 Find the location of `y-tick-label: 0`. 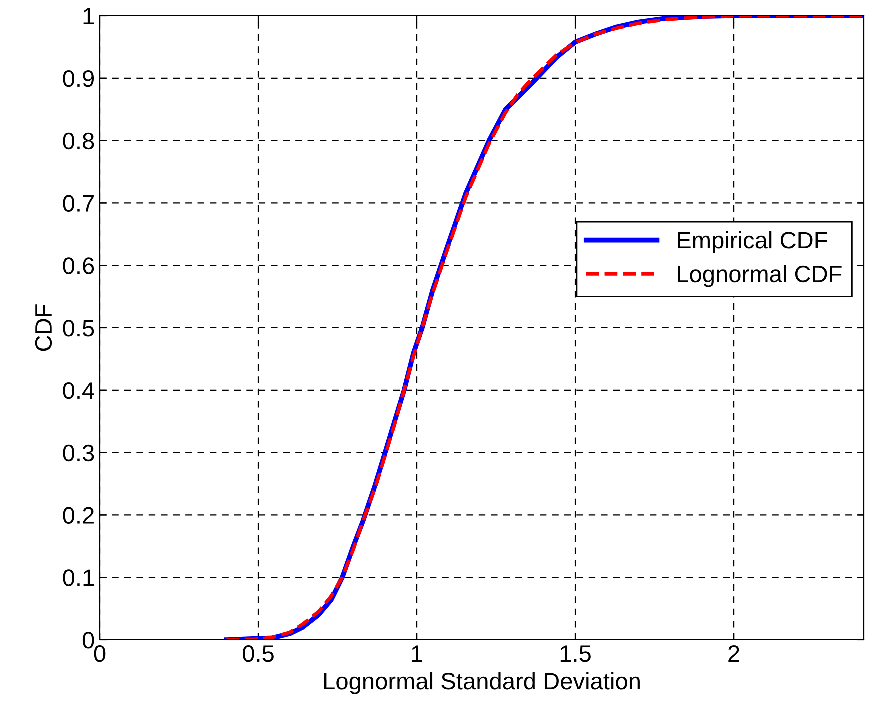

y-tick-label: 0 is located at coordinates (88, 640).